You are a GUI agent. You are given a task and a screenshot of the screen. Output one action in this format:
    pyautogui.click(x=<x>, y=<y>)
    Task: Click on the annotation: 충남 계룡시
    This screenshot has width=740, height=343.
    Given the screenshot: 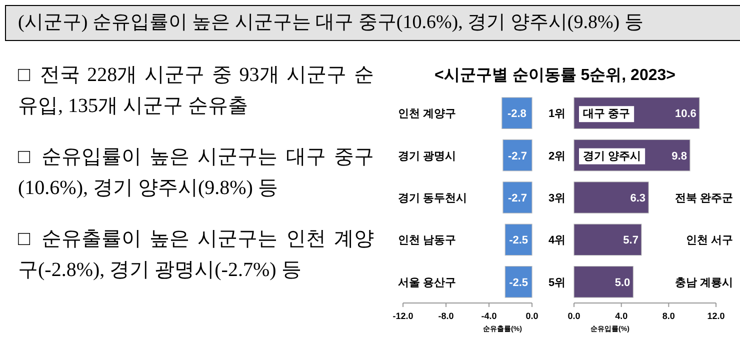 What is the action you would take?
    pyautogui.click(x=703, y=282)
    